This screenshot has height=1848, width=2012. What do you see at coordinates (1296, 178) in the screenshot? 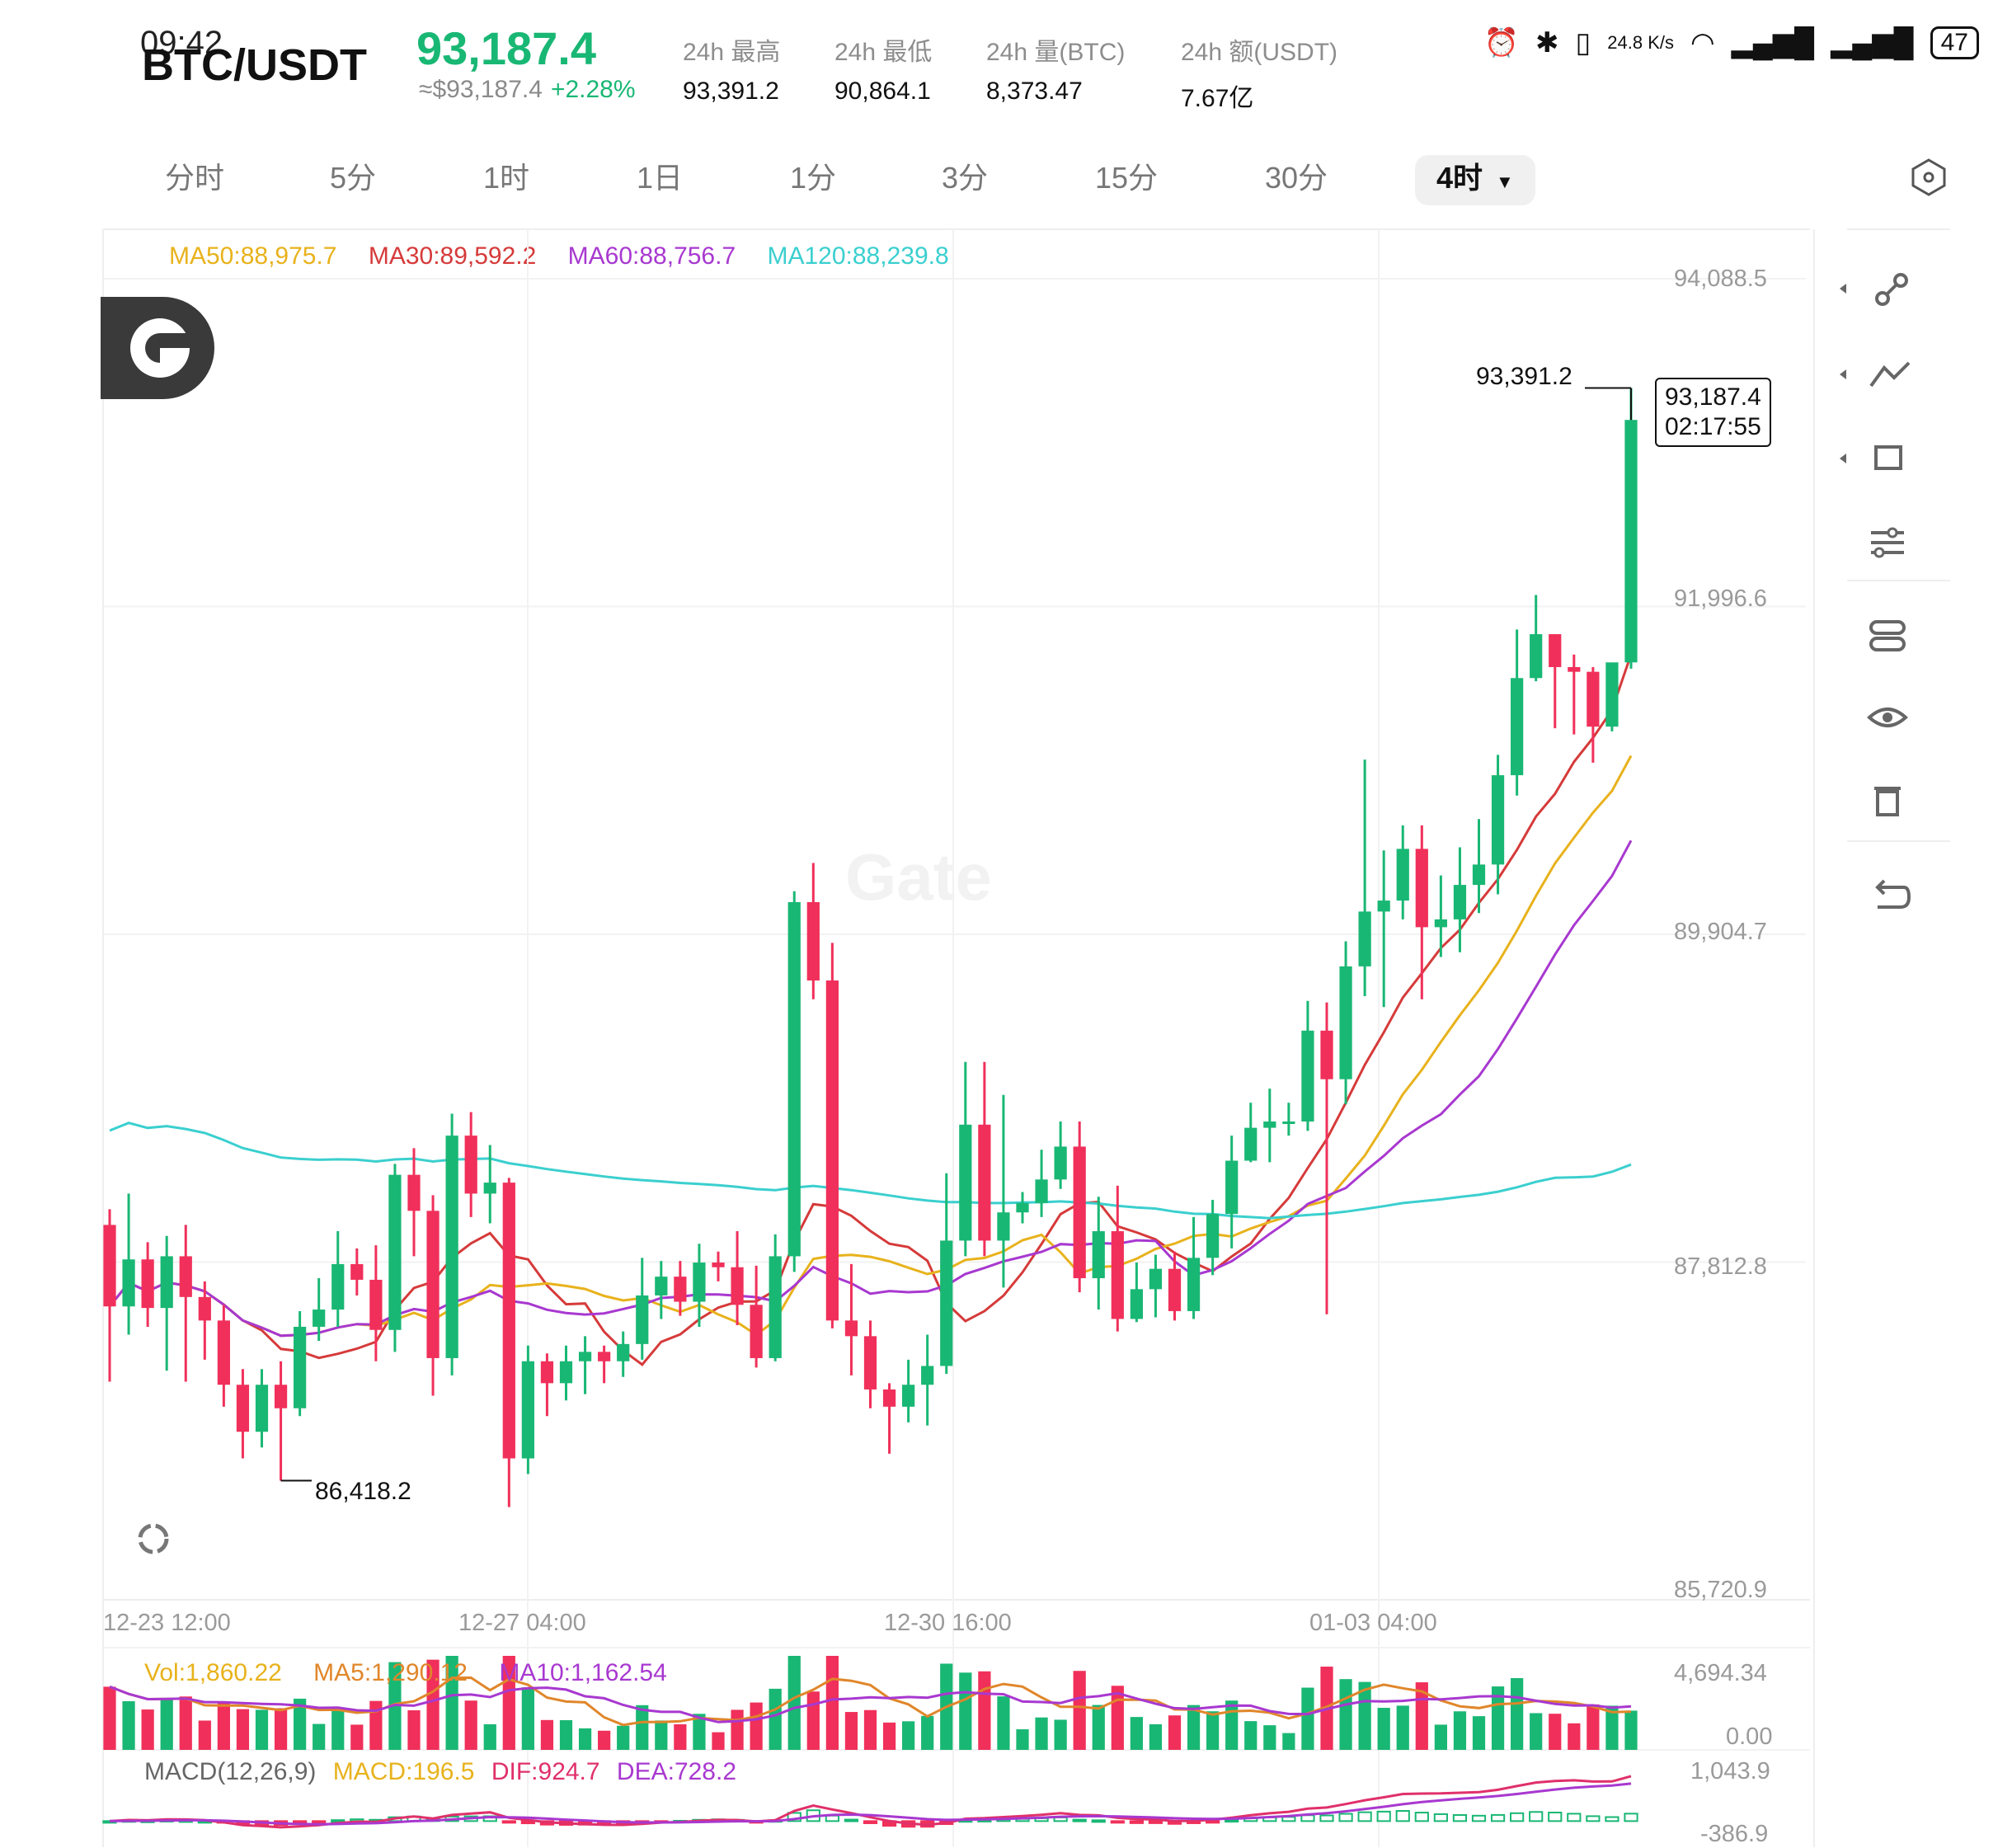
I see `tab-30m: 30分` at bounding box center [1296, 178].